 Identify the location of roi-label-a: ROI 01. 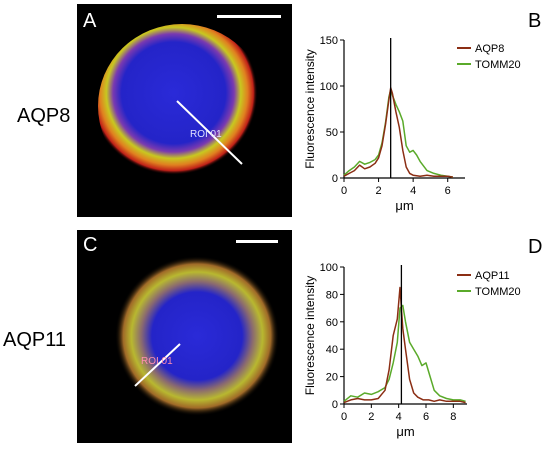
(206, 134).